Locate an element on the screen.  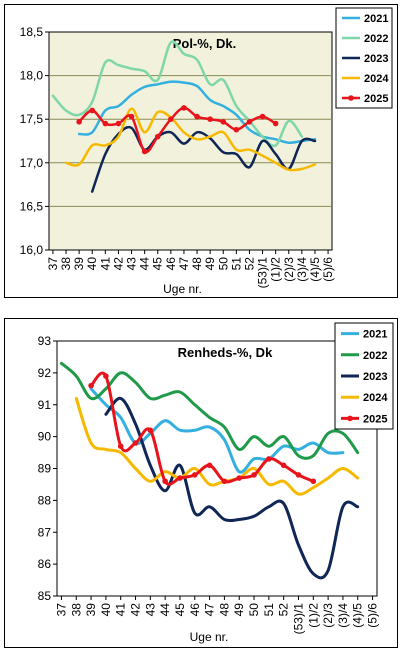
c2-x-tick-label: 42 is located at coordinates (136, 610).